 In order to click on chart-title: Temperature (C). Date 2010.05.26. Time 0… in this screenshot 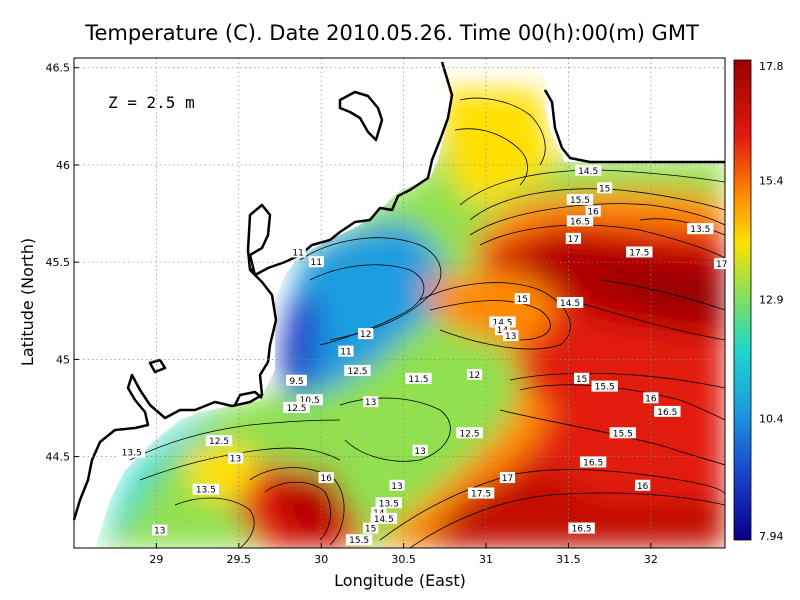, I will do `click(391, 33)`.